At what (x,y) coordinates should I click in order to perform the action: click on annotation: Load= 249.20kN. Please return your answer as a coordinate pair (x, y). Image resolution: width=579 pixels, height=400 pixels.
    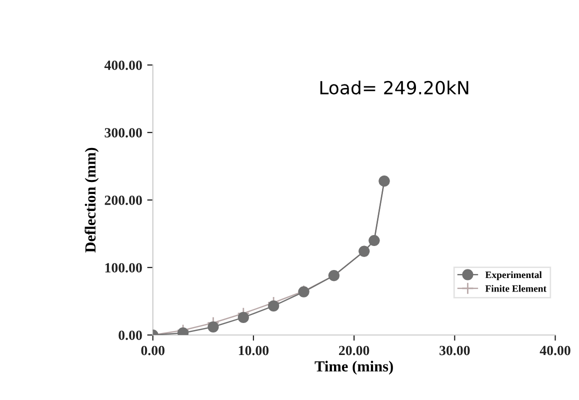
    Looking at the image, I should click on (394, 87).